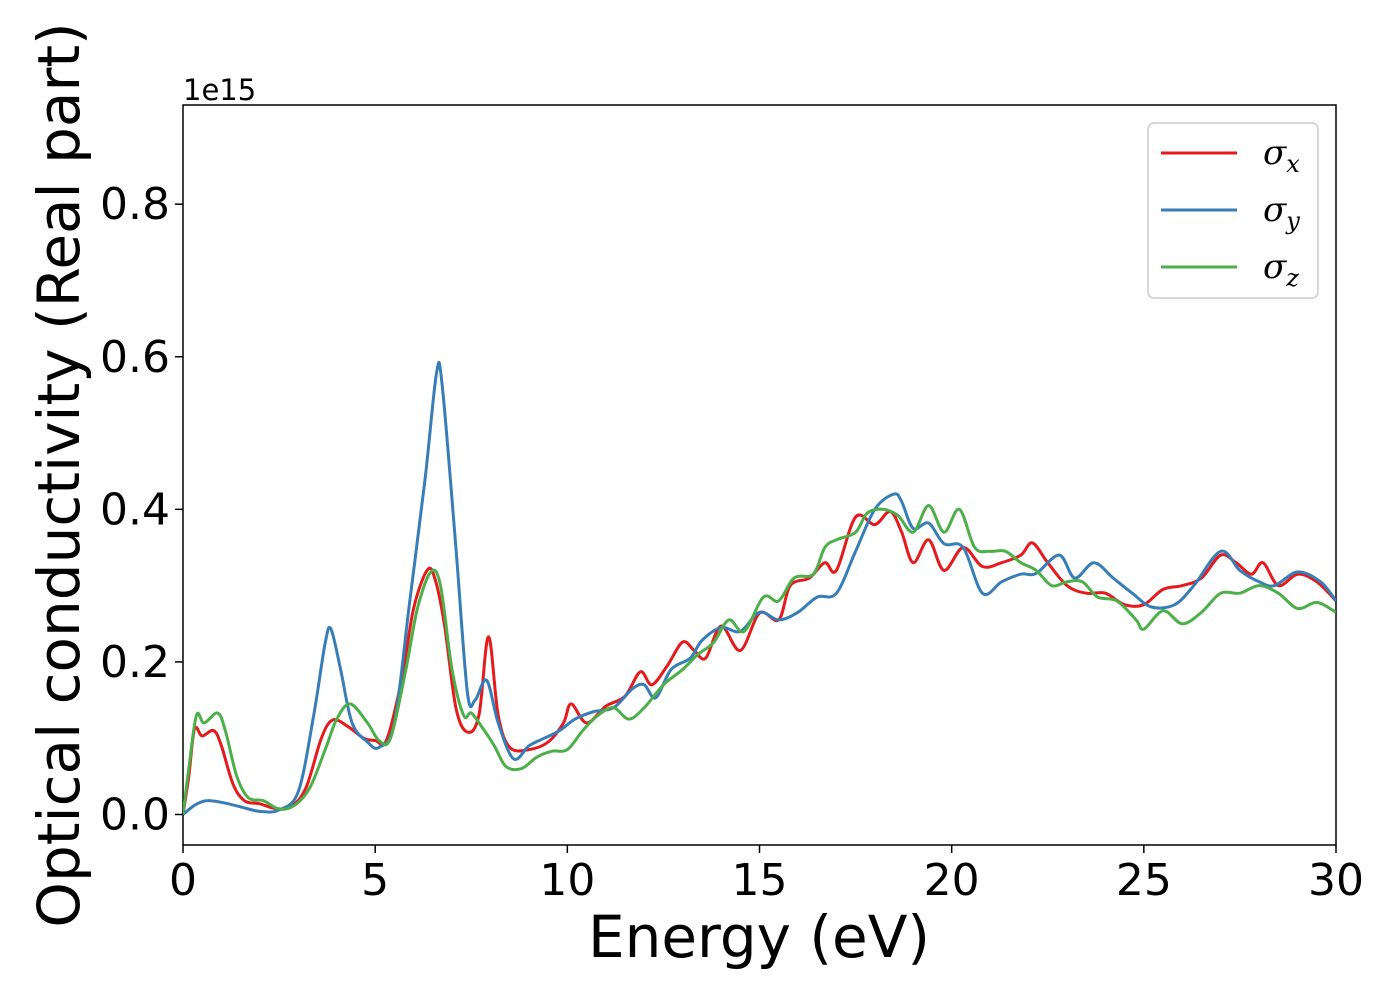  What do you see at coordinates (952, 880) in the screenshot?
I see `x-tick-label: 20` at bounding box center [952, 880].